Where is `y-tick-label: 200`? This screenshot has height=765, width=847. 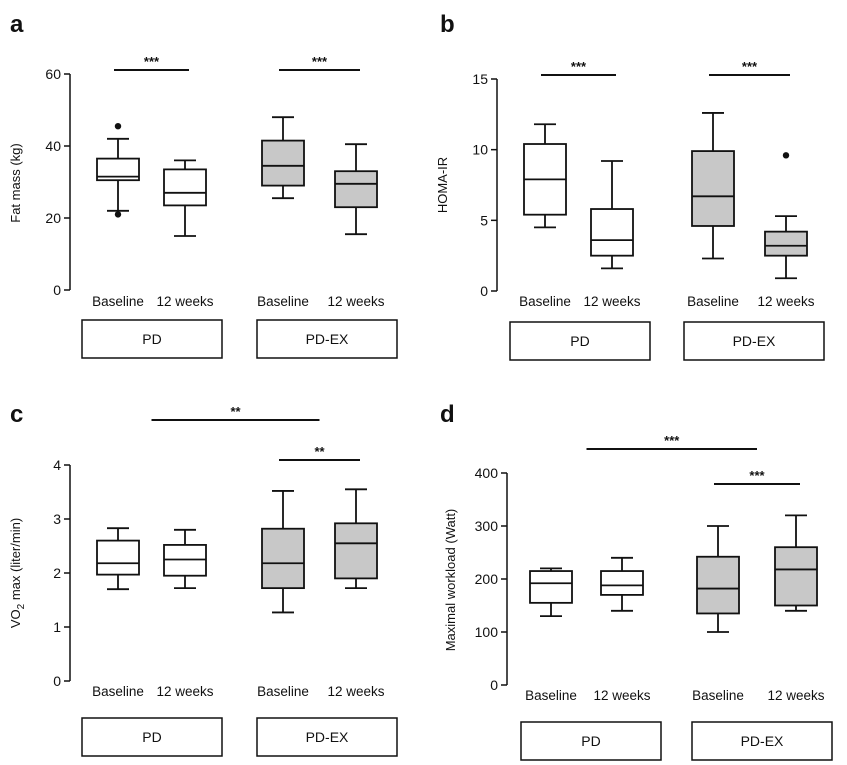 y-tick-label: 200 is located at coordinates (487, 579).